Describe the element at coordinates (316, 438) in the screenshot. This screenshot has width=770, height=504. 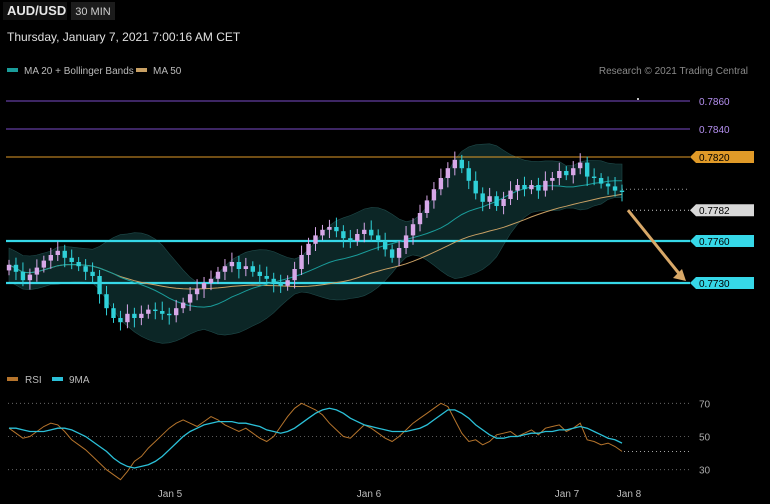
I see `rsi-9ma-line` at that location.